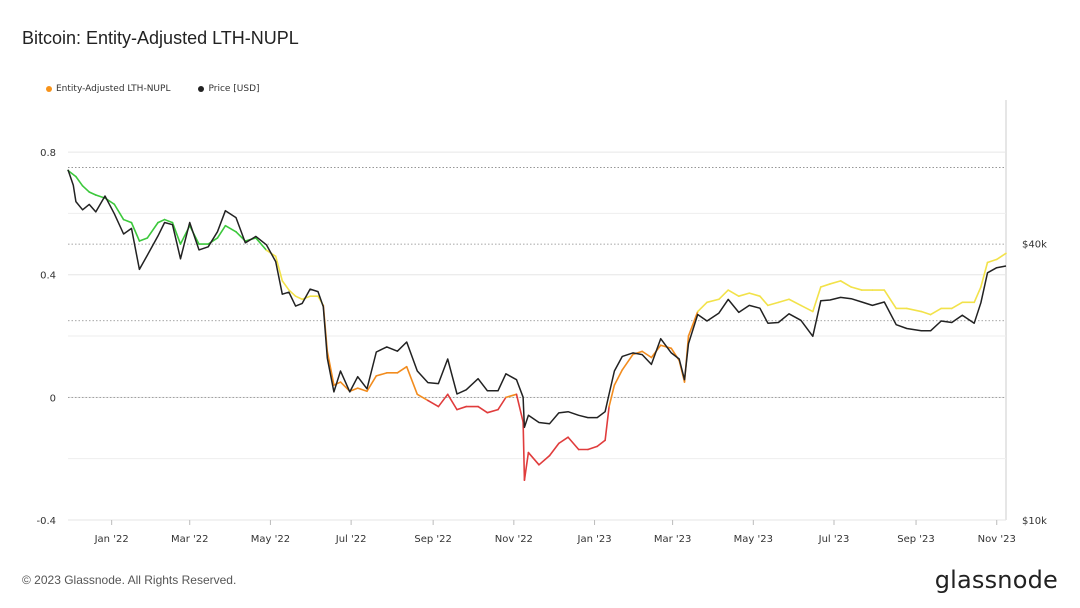 Image resolution: width=1080 pixels, height=608 pixels. I want to click on x-axis-tick-label: Jan '23, so click(594, 539).